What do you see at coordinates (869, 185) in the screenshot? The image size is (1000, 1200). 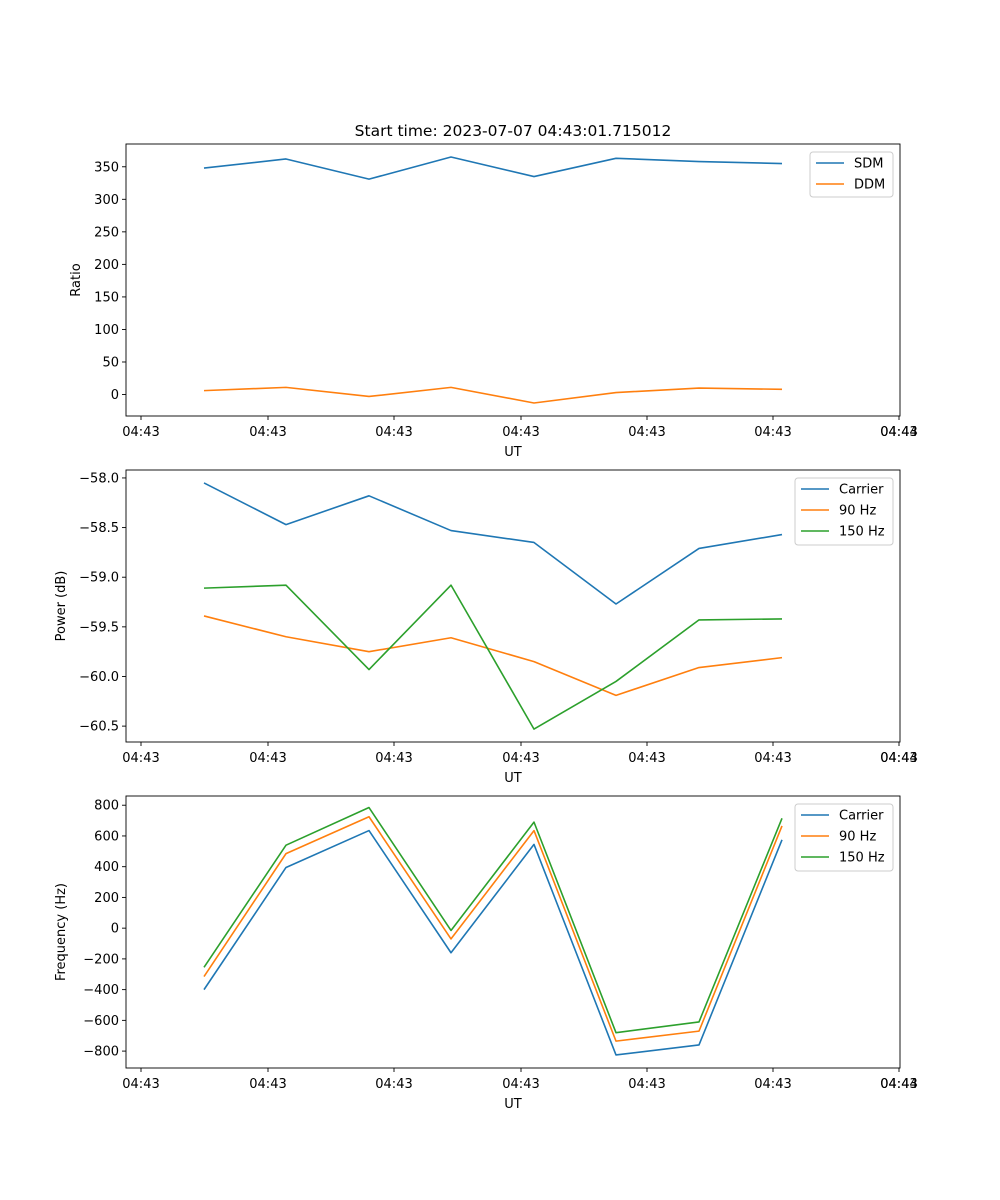 I see `legend-label-ddm: DDM` at bounding box center [869, 185].